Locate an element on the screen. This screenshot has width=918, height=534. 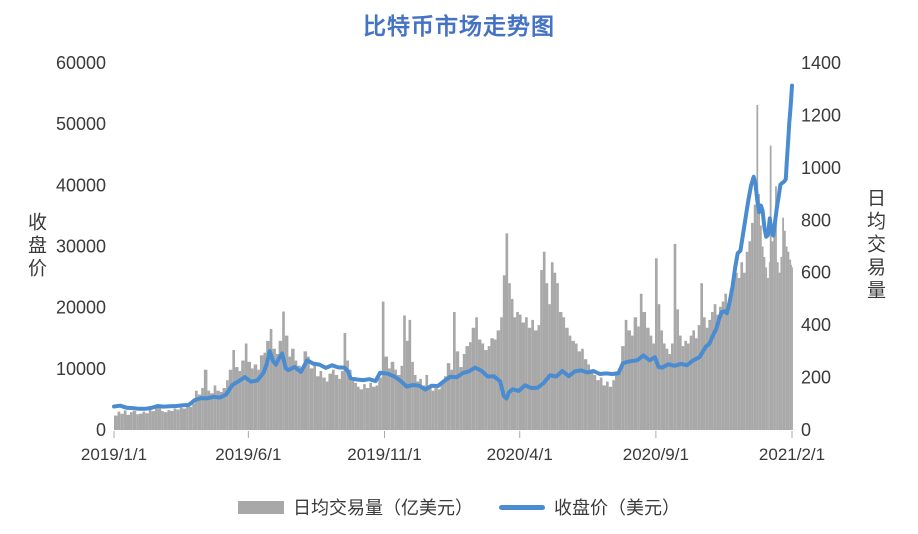
svg-text: 2021/2/1 is located at coordinates (792, 454).